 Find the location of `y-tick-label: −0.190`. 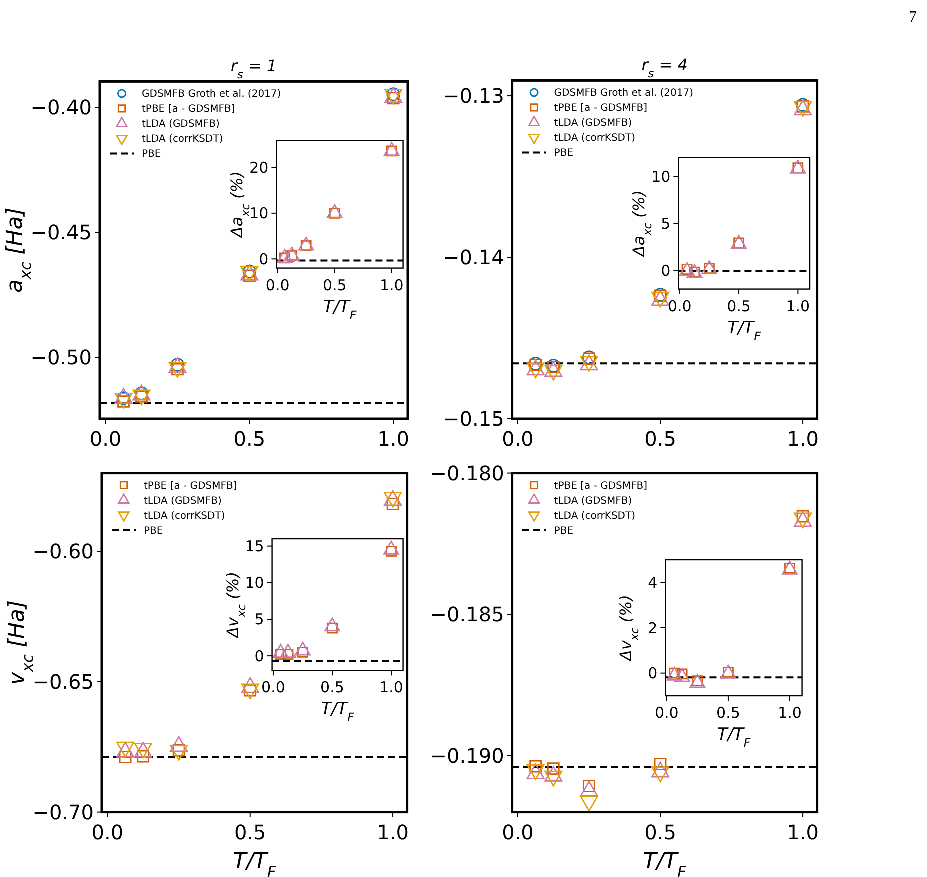

y-tick-label: −0.190 is located at coordinates (467, 756).